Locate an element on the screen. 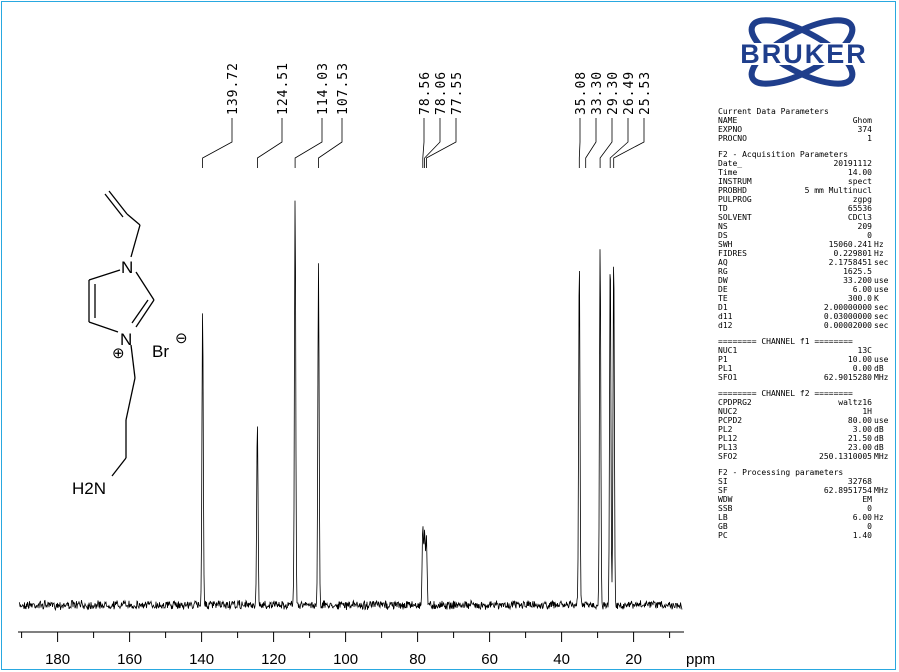 The width and height of the screenshot is (899, 672). vinyl-bond-double-a is located at coordinates (118, 202).